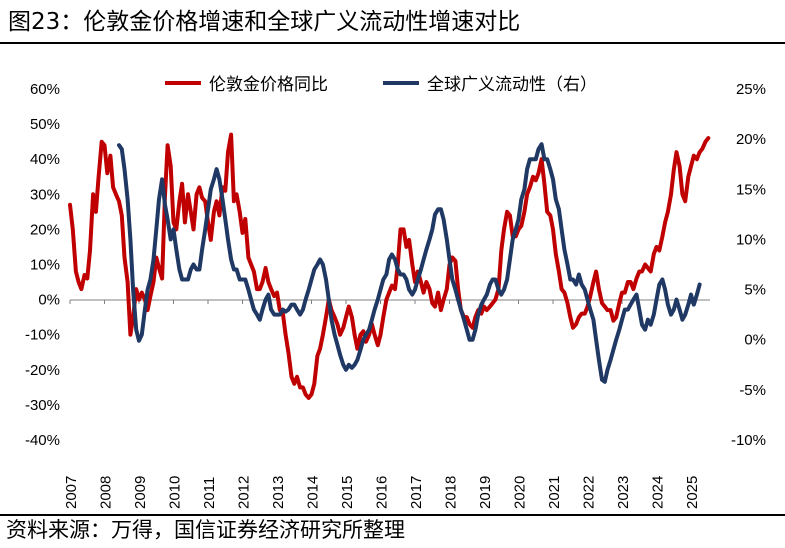 The height and width of the screenshot is (548, 785). What do you see at coordinates (71, 492) in the screenshot?
I see `x-tick-label: 2007` at bounding box center [71, 492].